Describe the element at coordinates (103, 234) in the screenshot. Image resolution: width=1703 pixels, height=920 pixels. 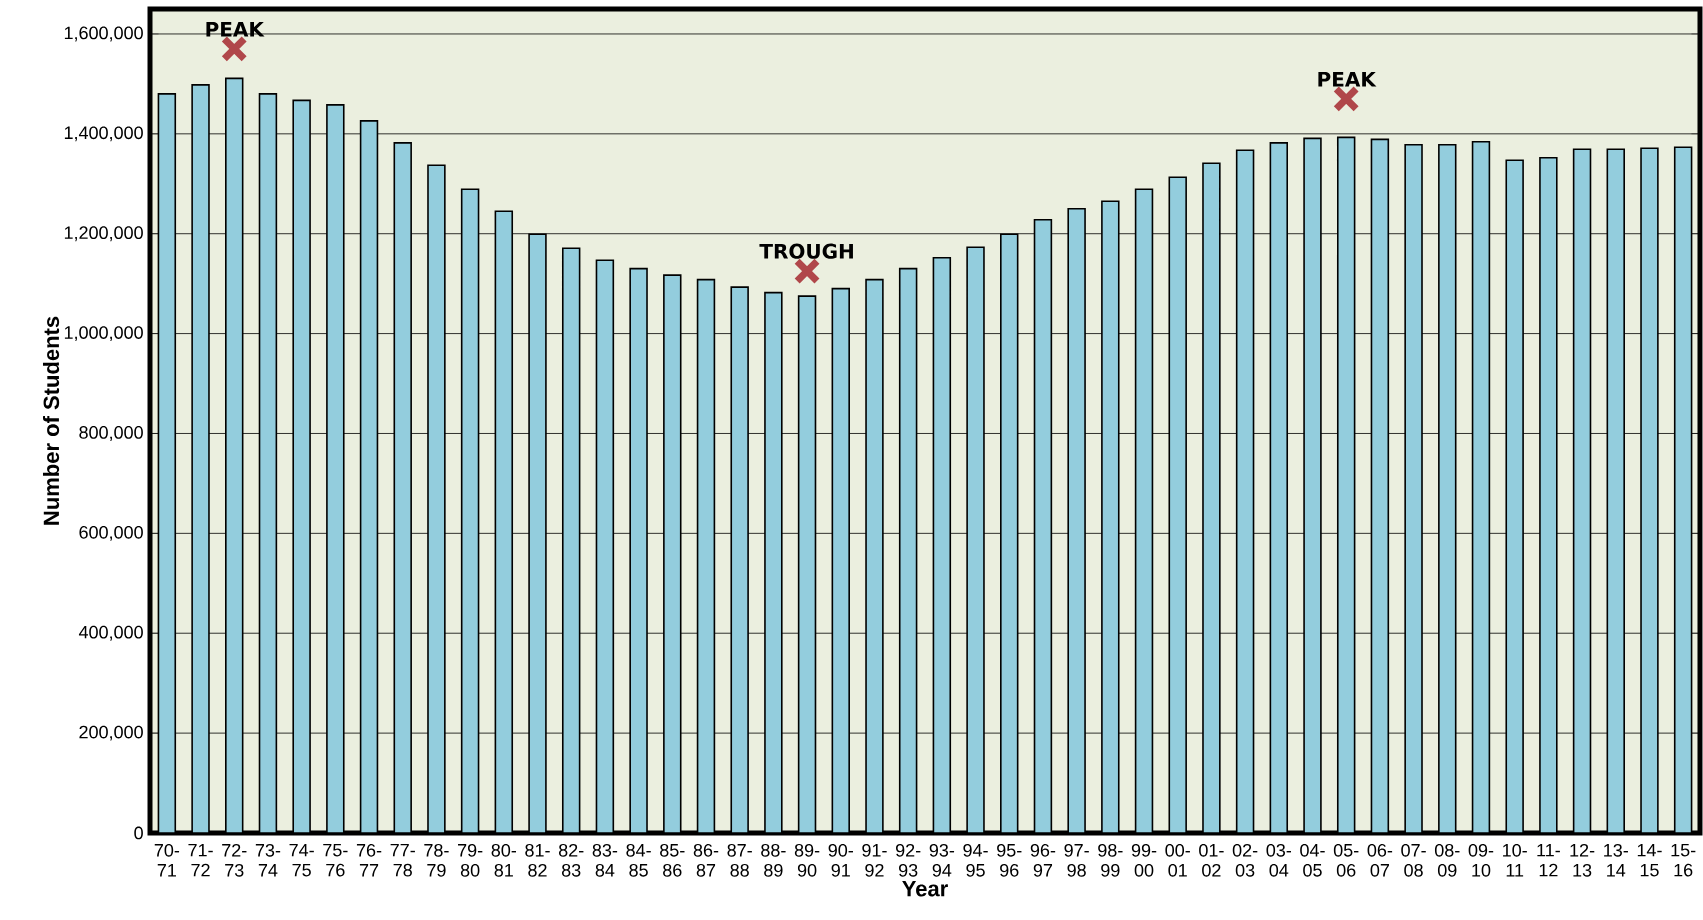
I see `y-tick-label: 1,200,000` at that location.